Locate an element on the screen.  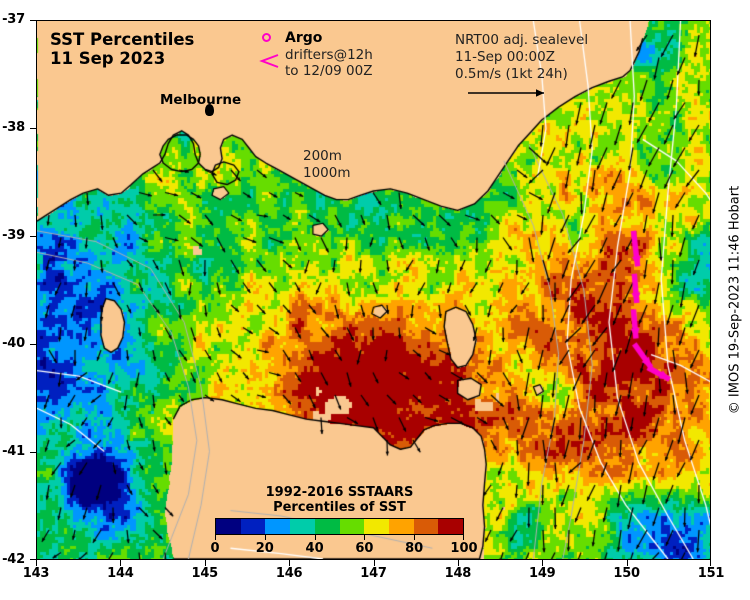
colorbar-title: 1992-2016 SSTAARS Percentiles of SST is located at coordinates (339, 500).